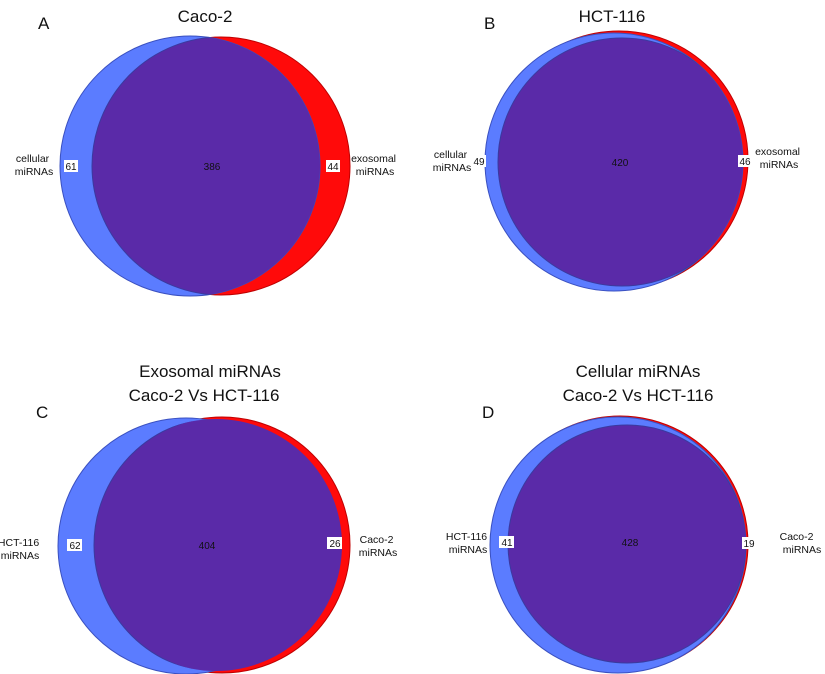  I want to click on left-only-count: 62, so click(75, 546).